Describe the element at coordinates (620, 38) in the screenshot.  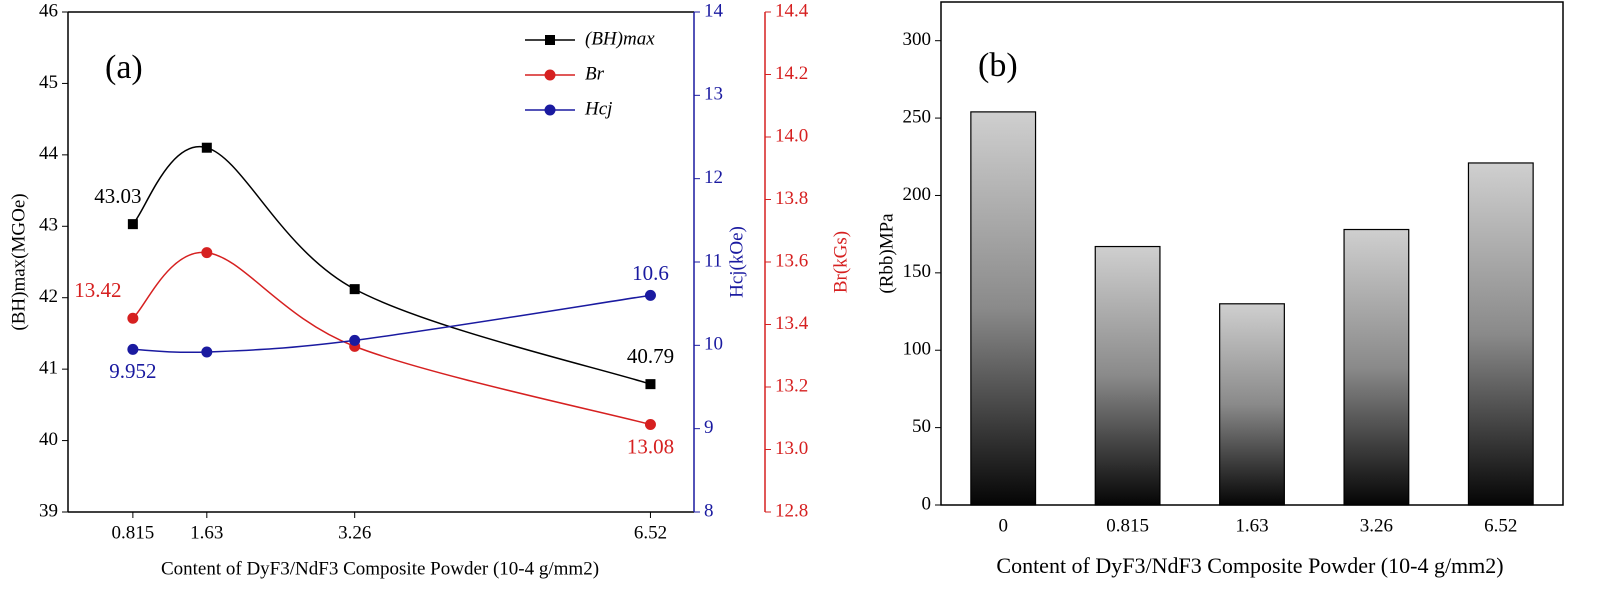
I see `legend-label: (BH)max` at that location.